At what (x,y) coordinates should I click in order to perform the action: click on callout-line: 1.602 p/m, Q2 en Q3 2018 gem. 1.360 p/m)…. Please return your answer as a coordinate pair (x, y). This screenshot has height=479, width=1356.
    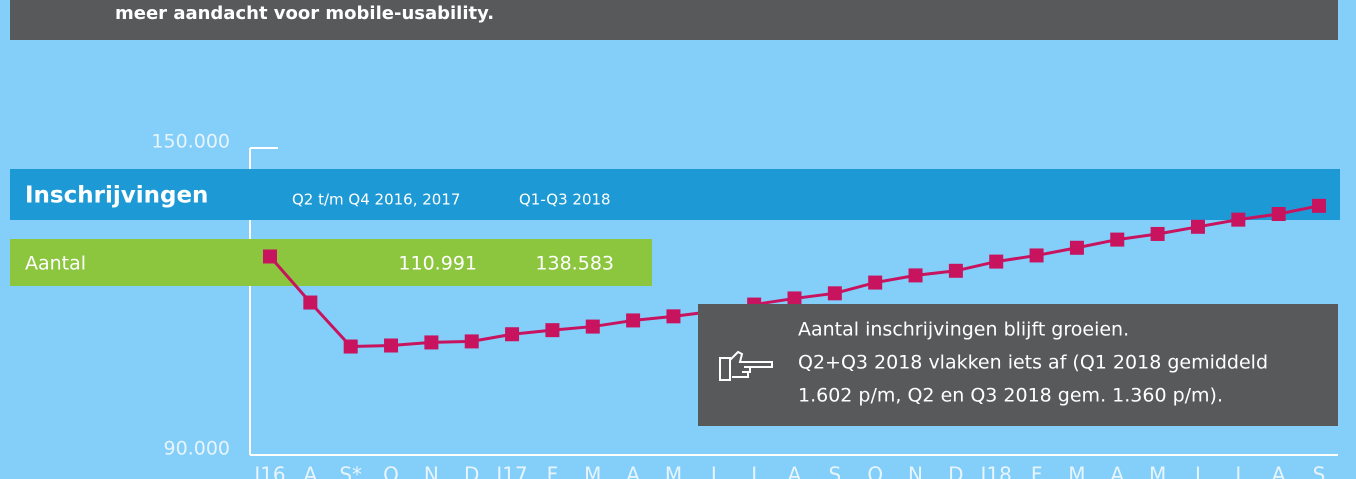
    Looking at the image, I should click on (1010, 396).